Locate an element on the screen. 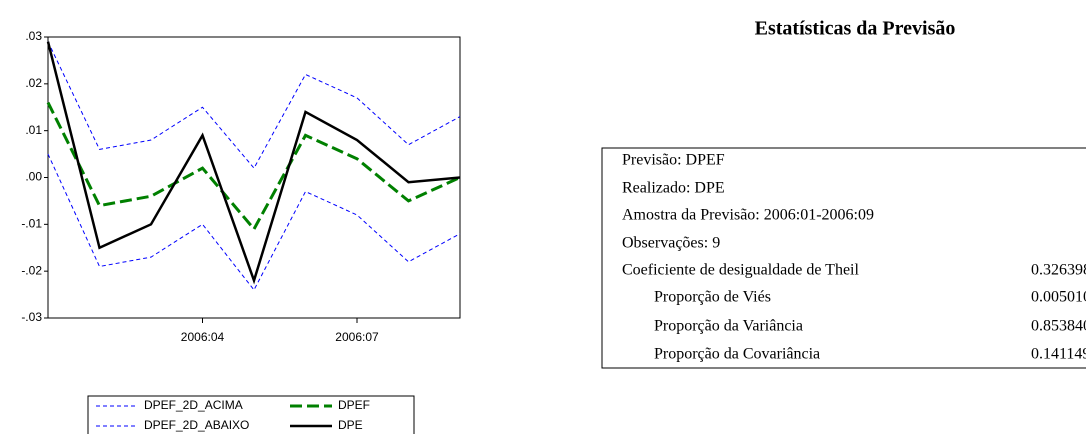  stats-label: Proporção da Covariância is located at coordinates (737, 354).